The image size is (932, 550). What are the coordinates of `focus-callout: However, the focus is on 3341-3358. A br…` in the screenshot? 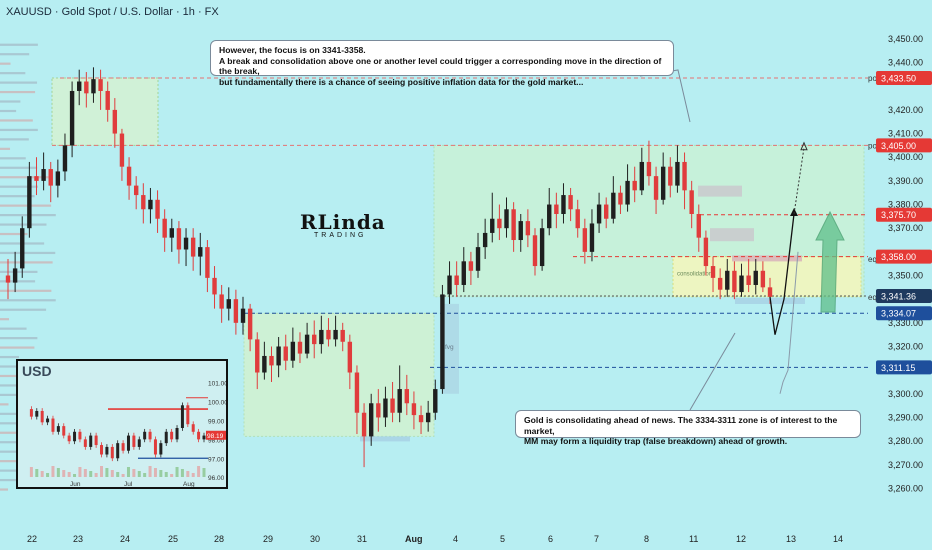 It's located at (442, 63).